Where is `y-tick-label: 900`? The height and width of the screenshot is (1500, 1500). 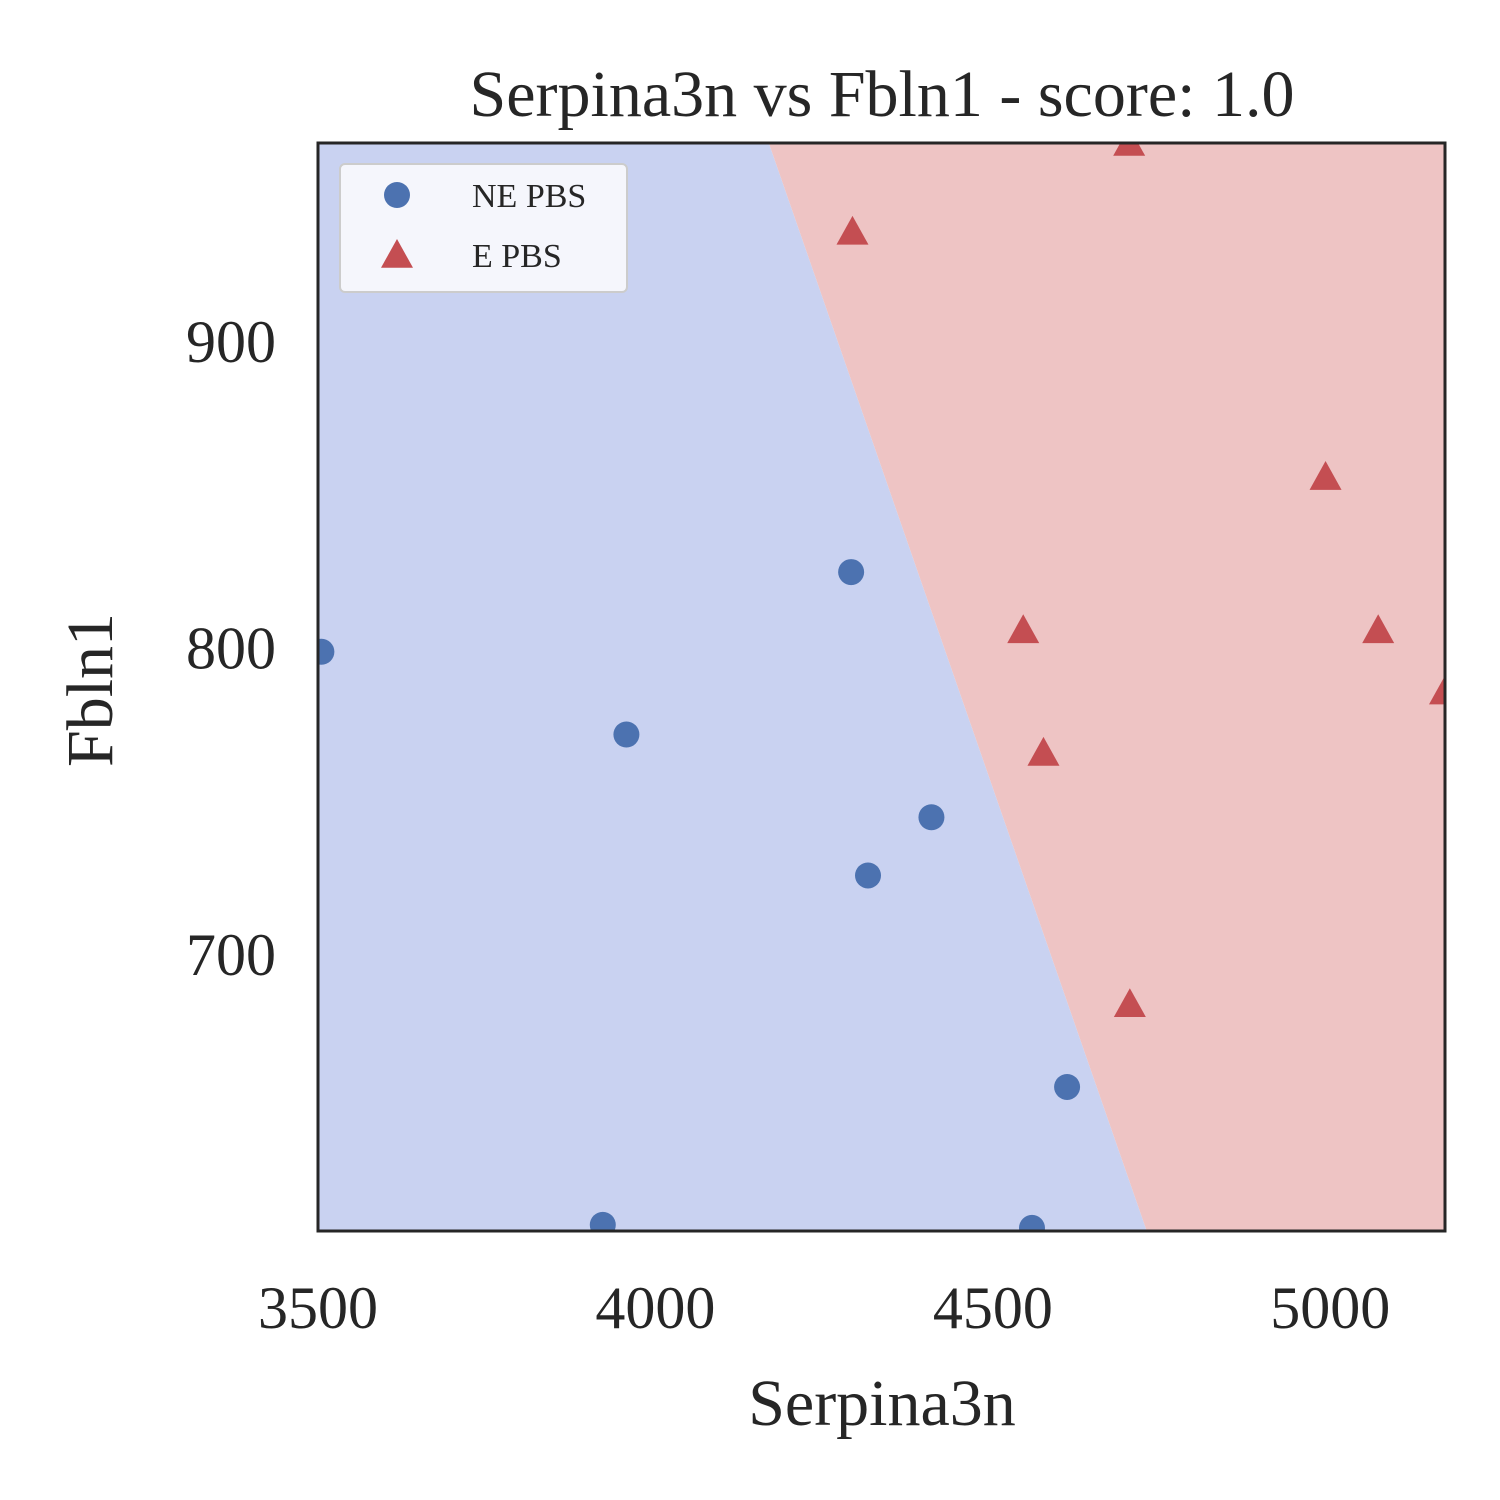
y-tick-label: 900 is located at coordinates (231, 342).